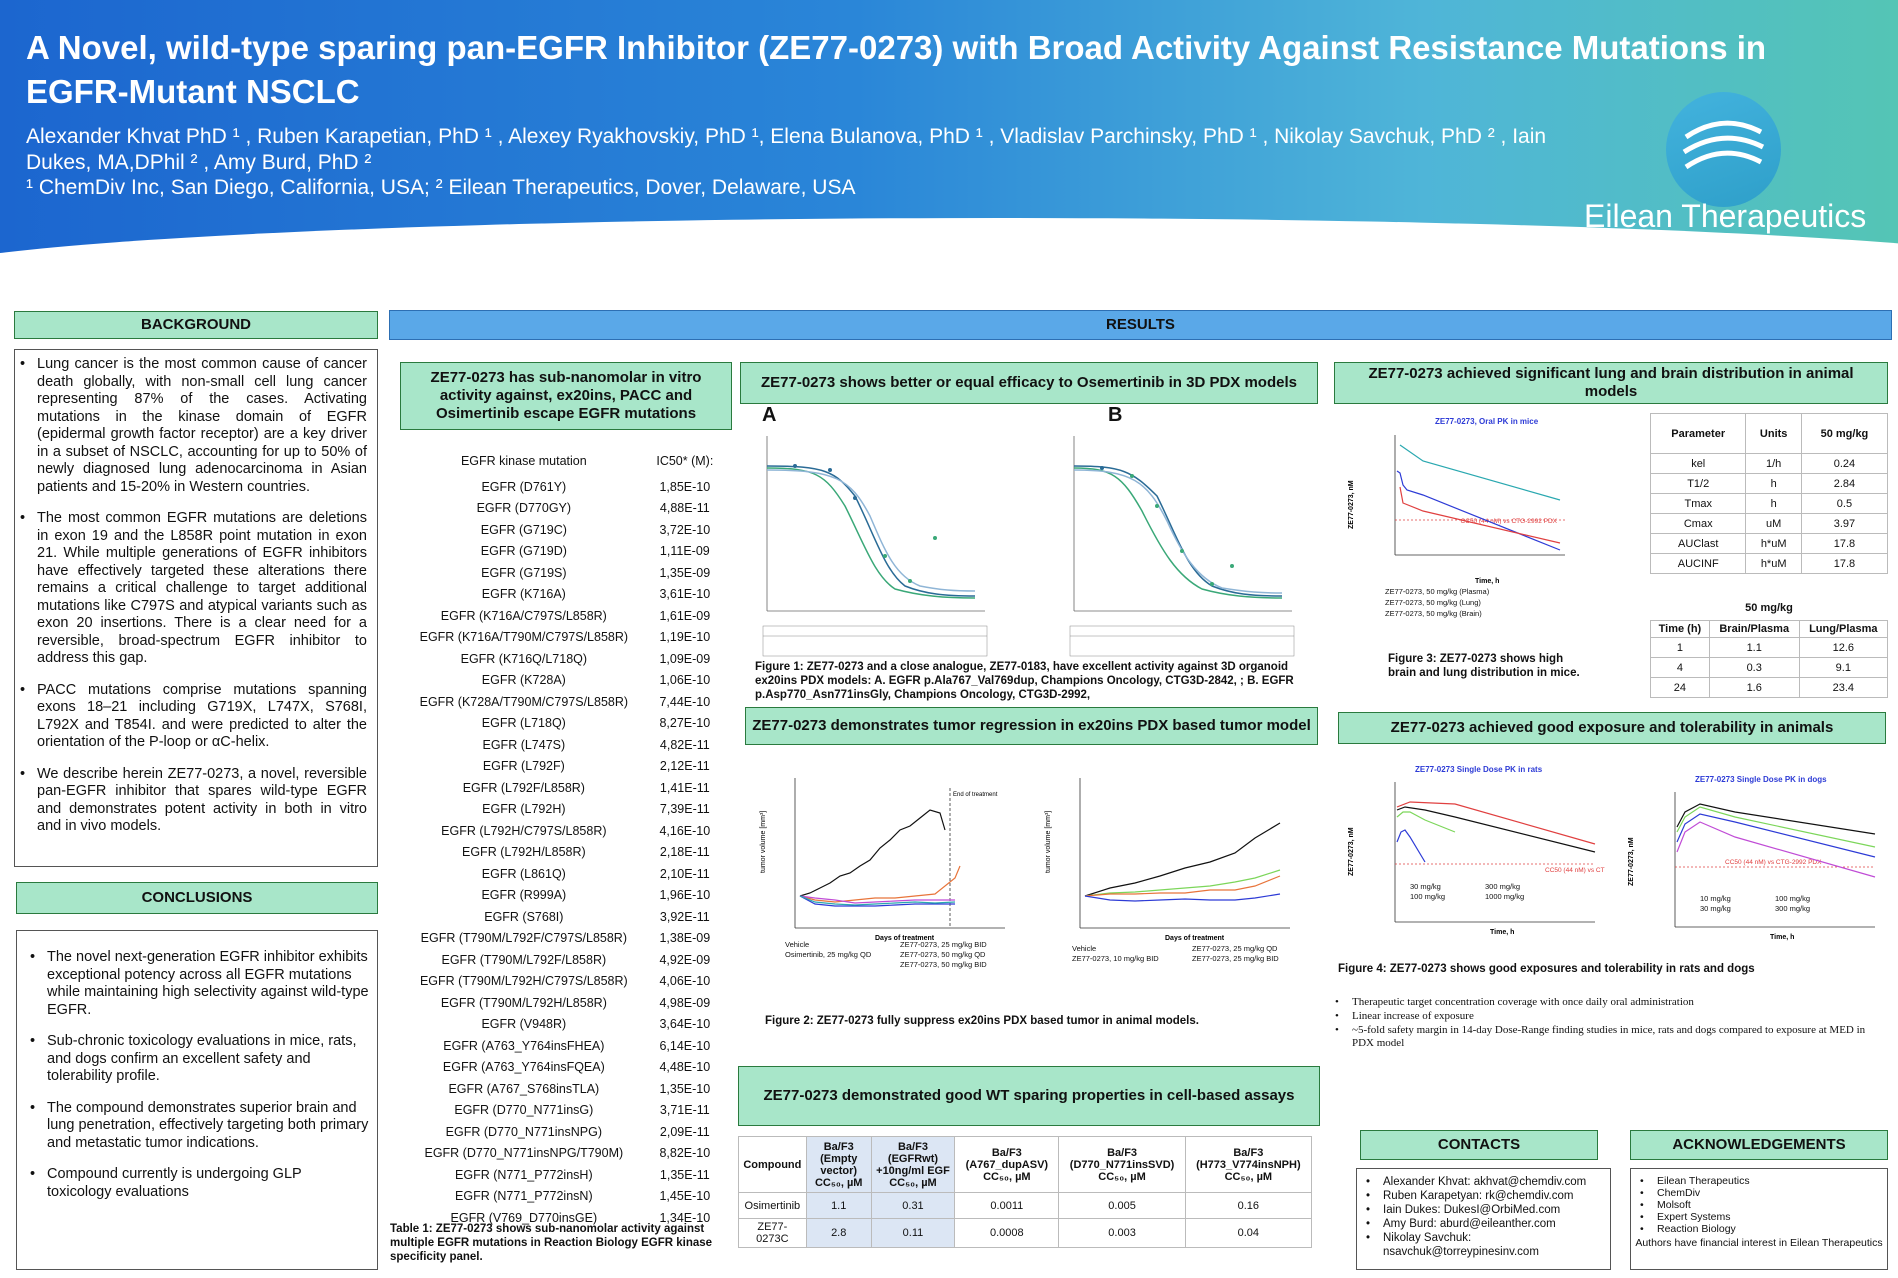 The image size is (1898, 1278). I want to click on table-row: AUClast h*uM 17.8, so click(1769, 543).